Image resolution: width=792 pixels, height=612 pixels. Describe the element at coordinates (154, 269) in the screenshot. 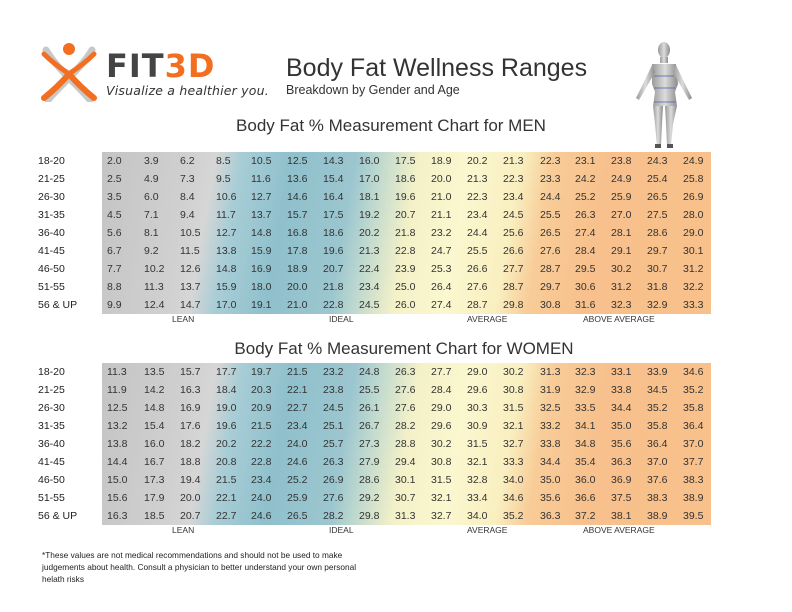

I see `body-fat-value-cell: 10.2` at that location.